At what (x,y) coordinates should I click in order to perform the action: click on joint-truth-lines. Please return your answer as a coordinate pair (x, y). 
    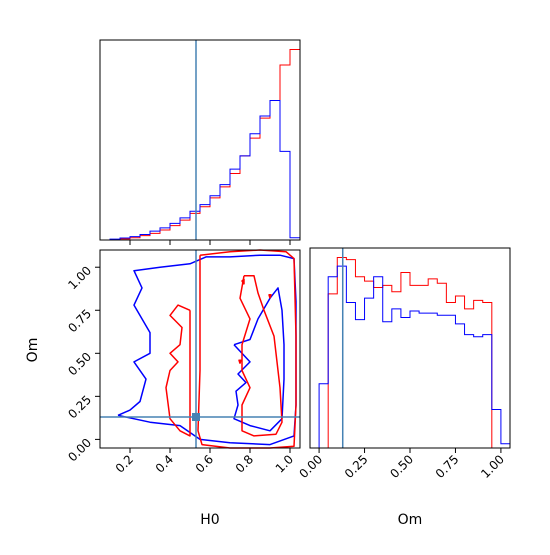
    Looking at the image, I should click on (200, 349).